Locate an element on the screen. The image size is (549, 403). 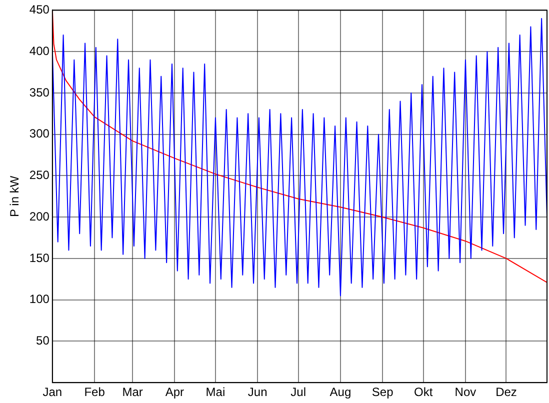
x-tick-label: Aug is located at coordinates (341, 392).